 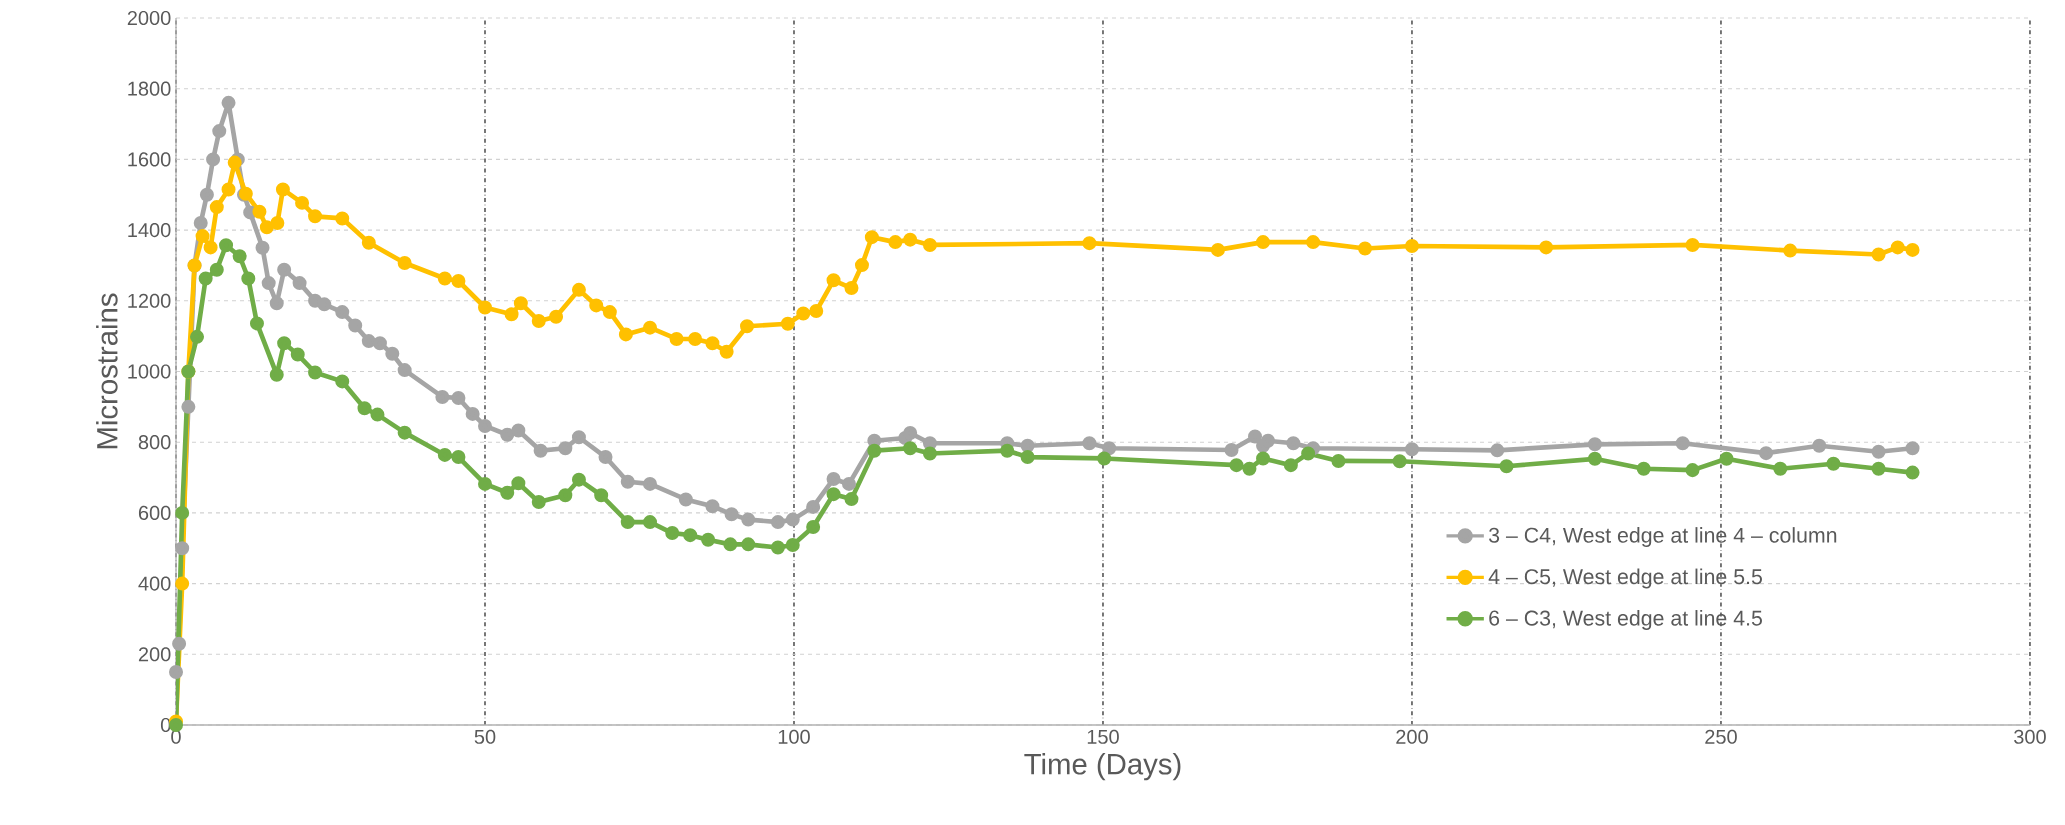 What do you see at coordinates (1663, 537) in the screenshot?
I see `legend-label: 3 – C4, West edge at line 4 – column` at bounding box center [1663, 537].